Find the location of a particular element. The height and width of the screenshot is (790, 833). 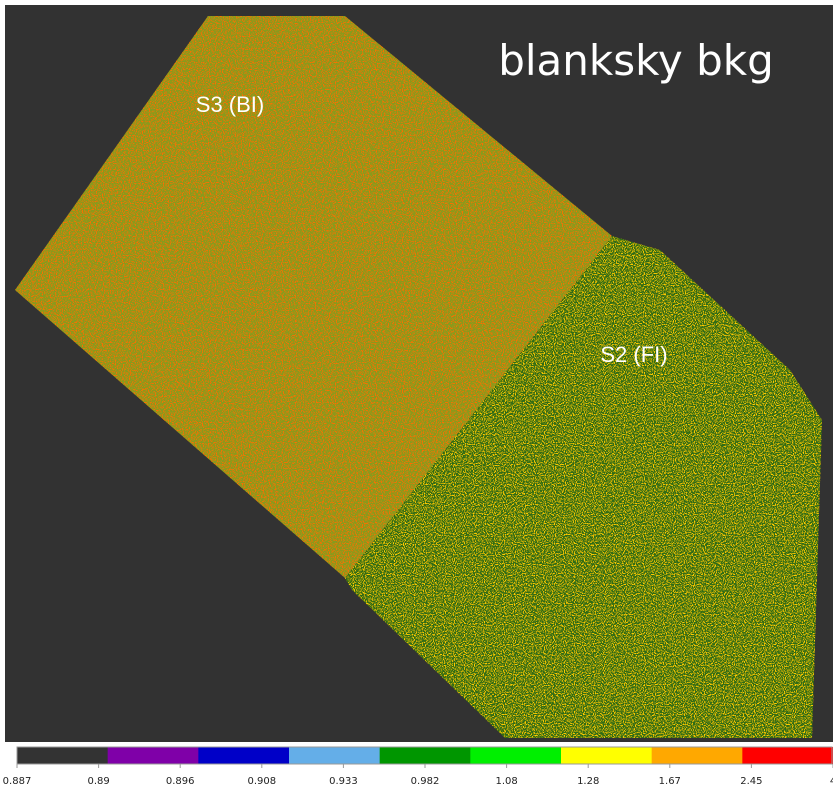

region-label: S3 (BI) is located at coordinates (230, 104).